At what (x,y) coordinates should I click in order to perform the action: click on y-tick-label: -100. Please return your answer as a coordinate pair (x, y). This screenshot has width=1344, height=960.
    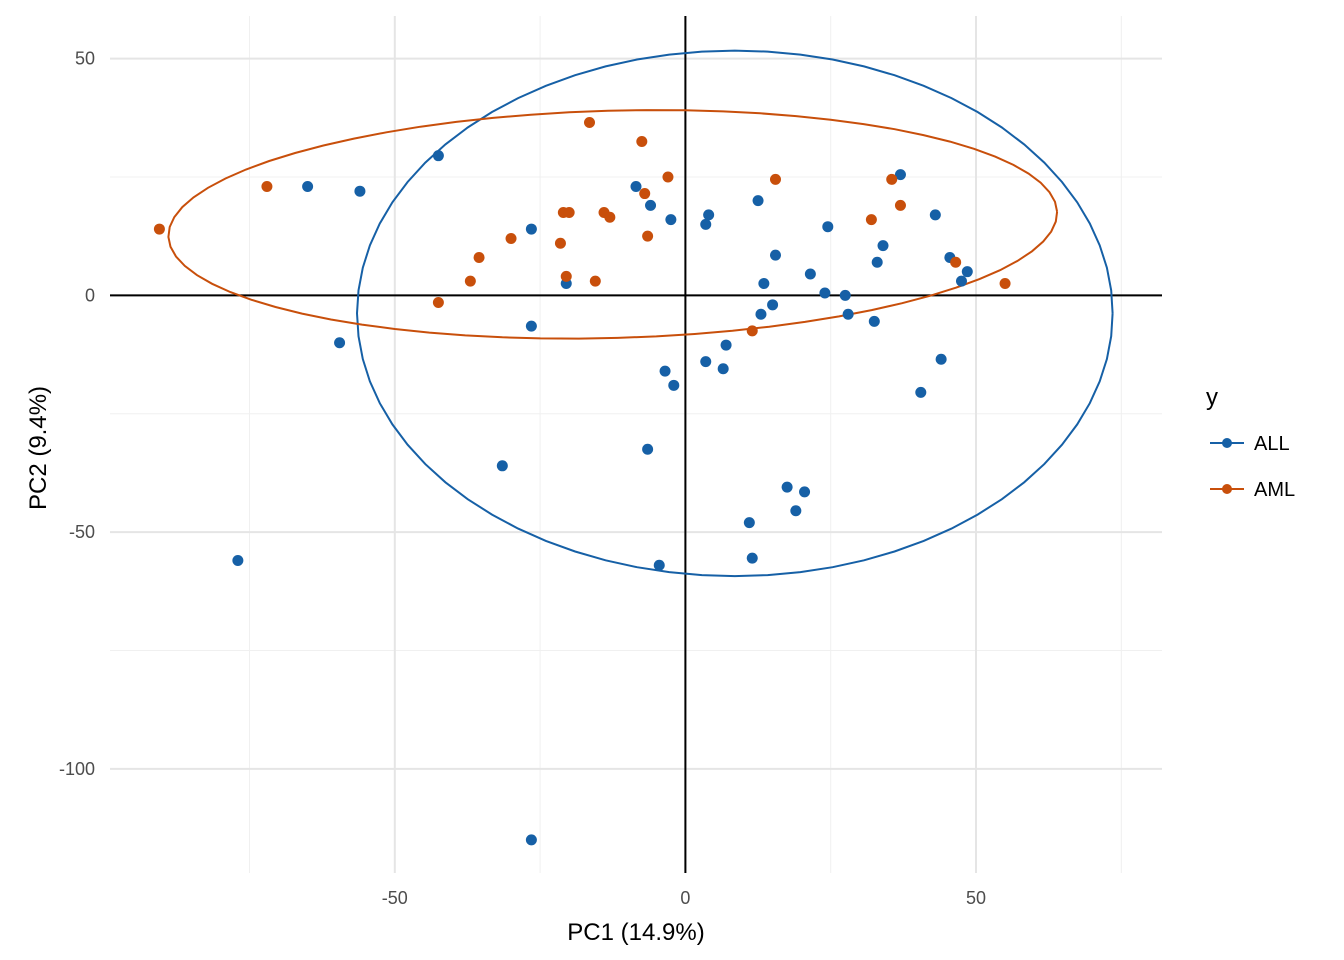
    Looking at the image, I should click on (77, 769).